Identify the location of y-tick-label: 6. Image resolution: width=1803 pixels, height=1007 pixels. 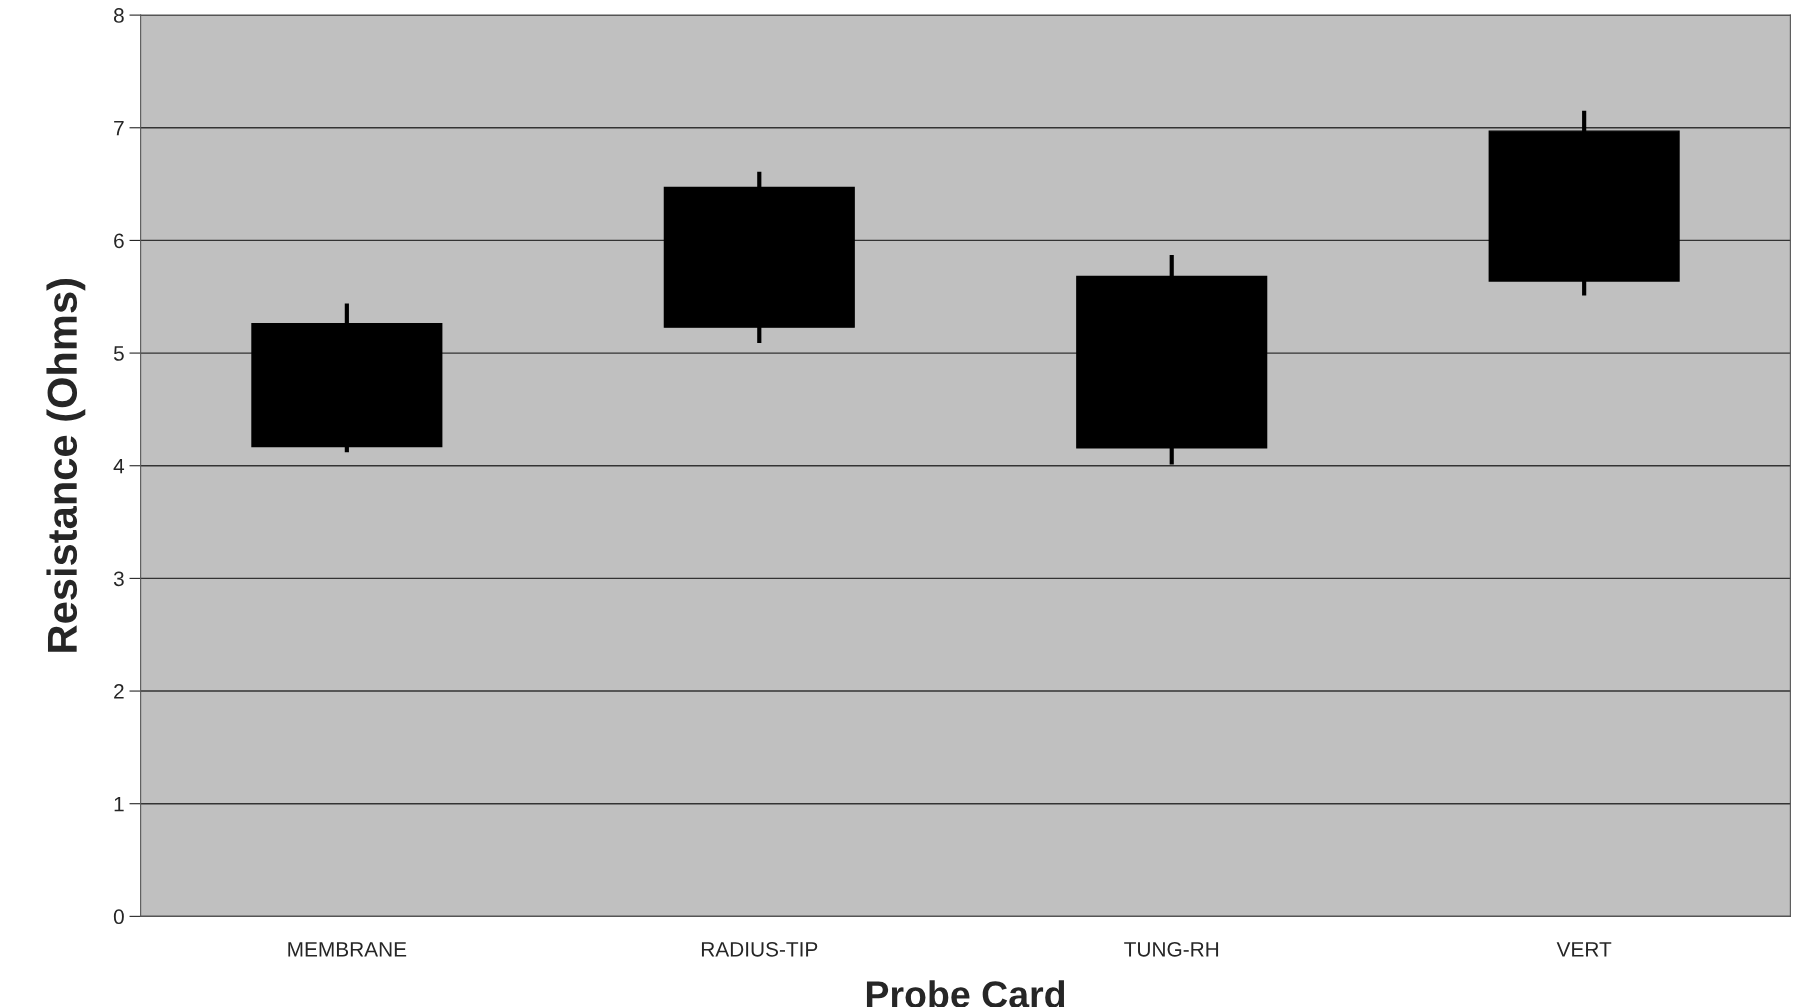
(119, 241).